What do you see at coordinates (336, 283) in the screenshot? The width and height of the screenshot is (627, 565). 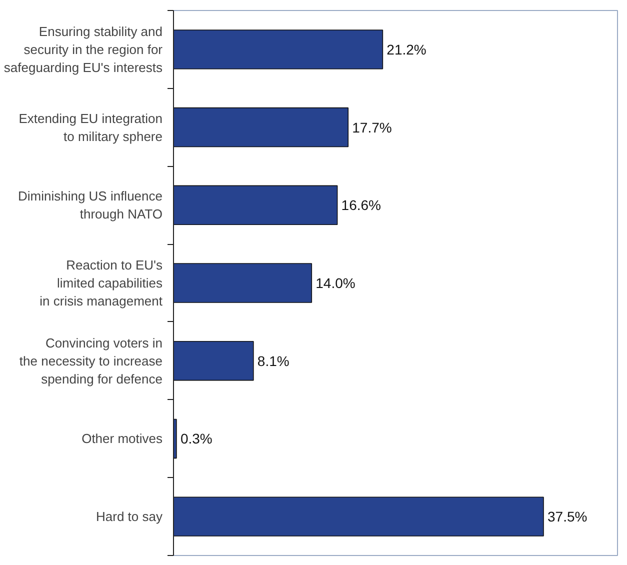 I see `data-label: 14.0%` at bounding box center [336, 283].